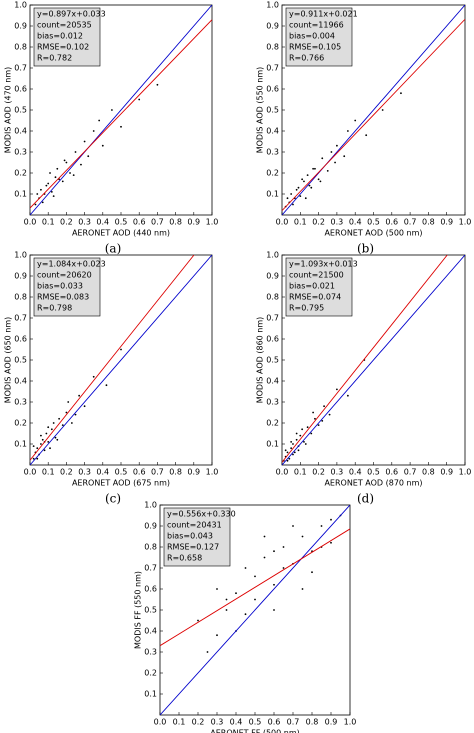 The image size is (474, 733). I want to click on y-axis-label: MODIS AOD (550 nm), so click(260, 110).